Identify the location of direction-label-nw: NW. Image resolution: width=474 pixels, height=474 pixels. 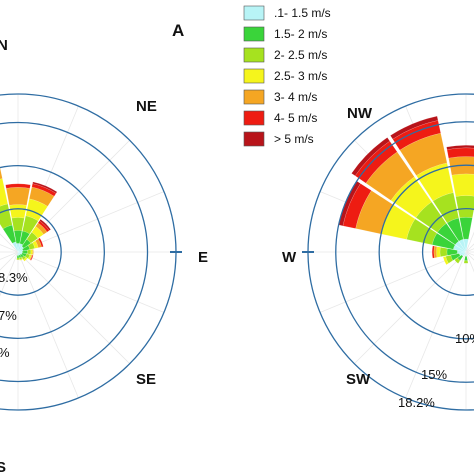
(360, 113).